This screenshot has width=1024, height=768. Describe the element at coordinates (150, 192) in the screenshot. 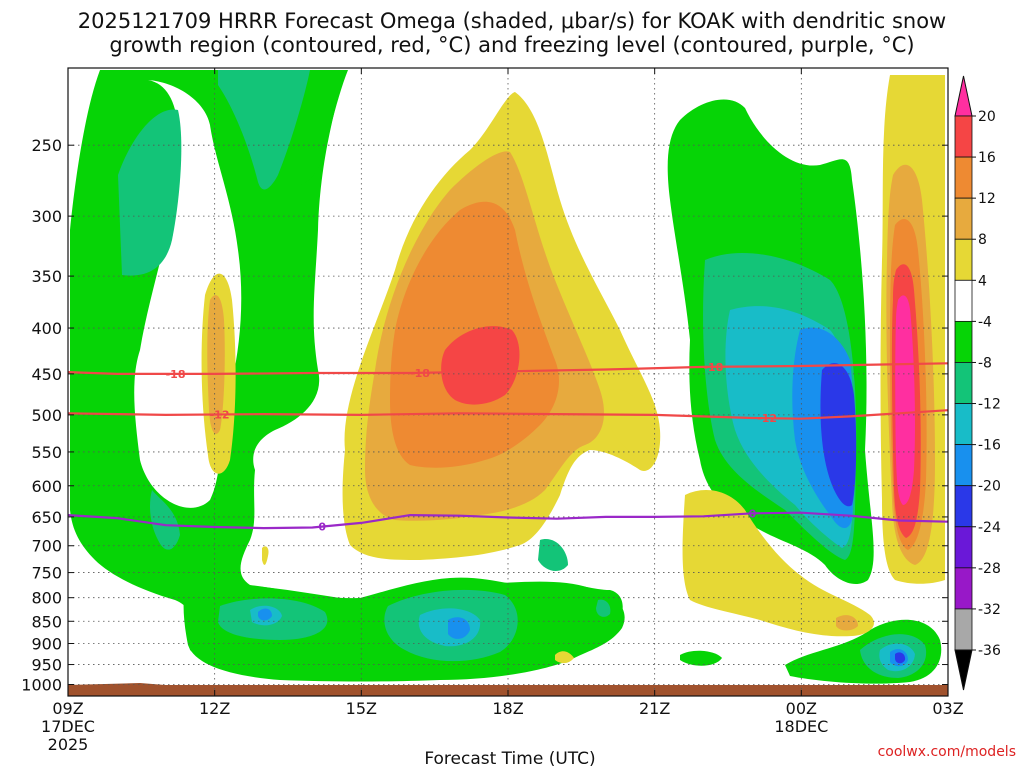

I see `omega-region-teal-upper-left` at that location.